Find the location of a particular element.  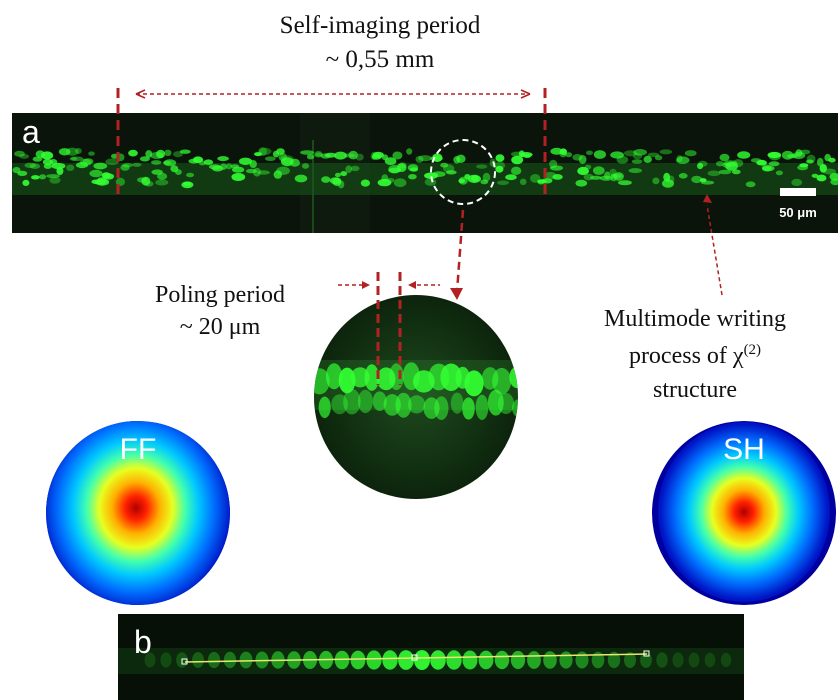

waveguide-glow-band is located at coordinates (425, 179).